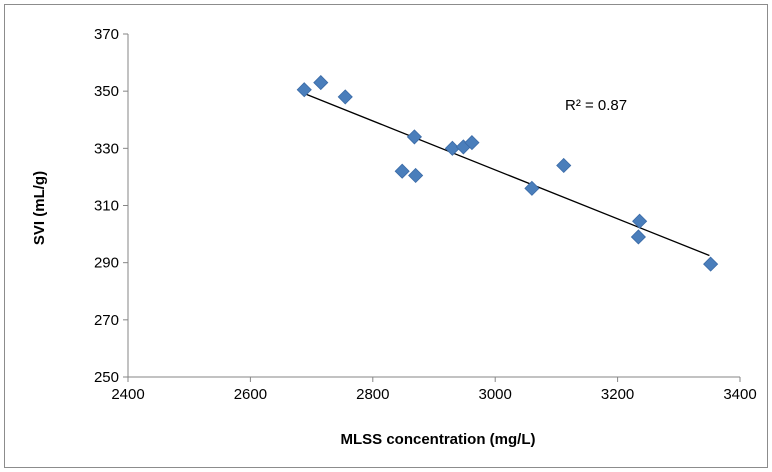  Describe the element at coordinates (106, 206) in the screenshot. I see `y-tick-label: 310` at that location.